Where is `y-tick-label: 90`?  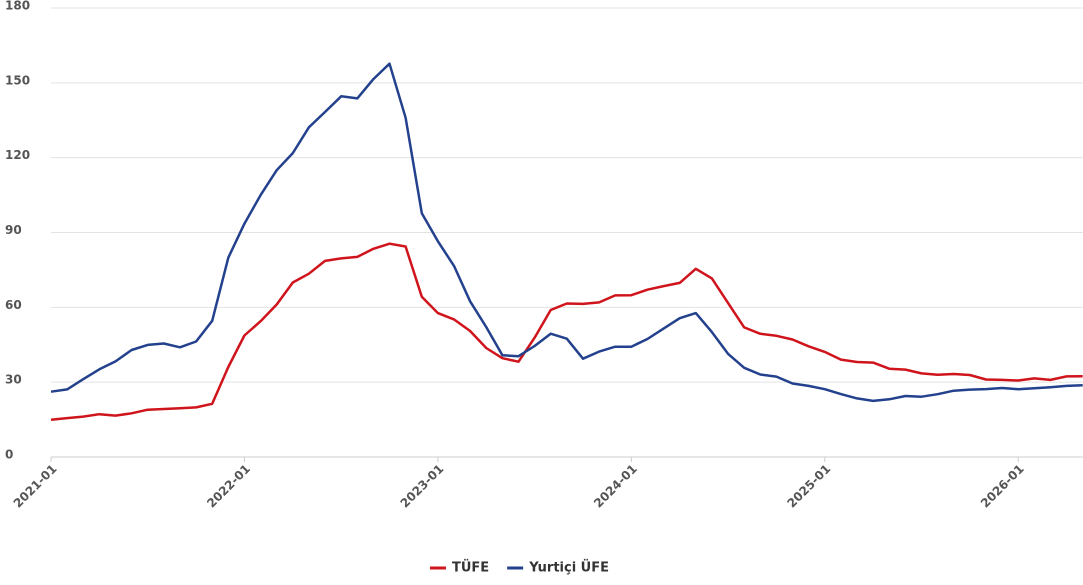 y-tick-label: 90 is located at coordinates (13, 230).